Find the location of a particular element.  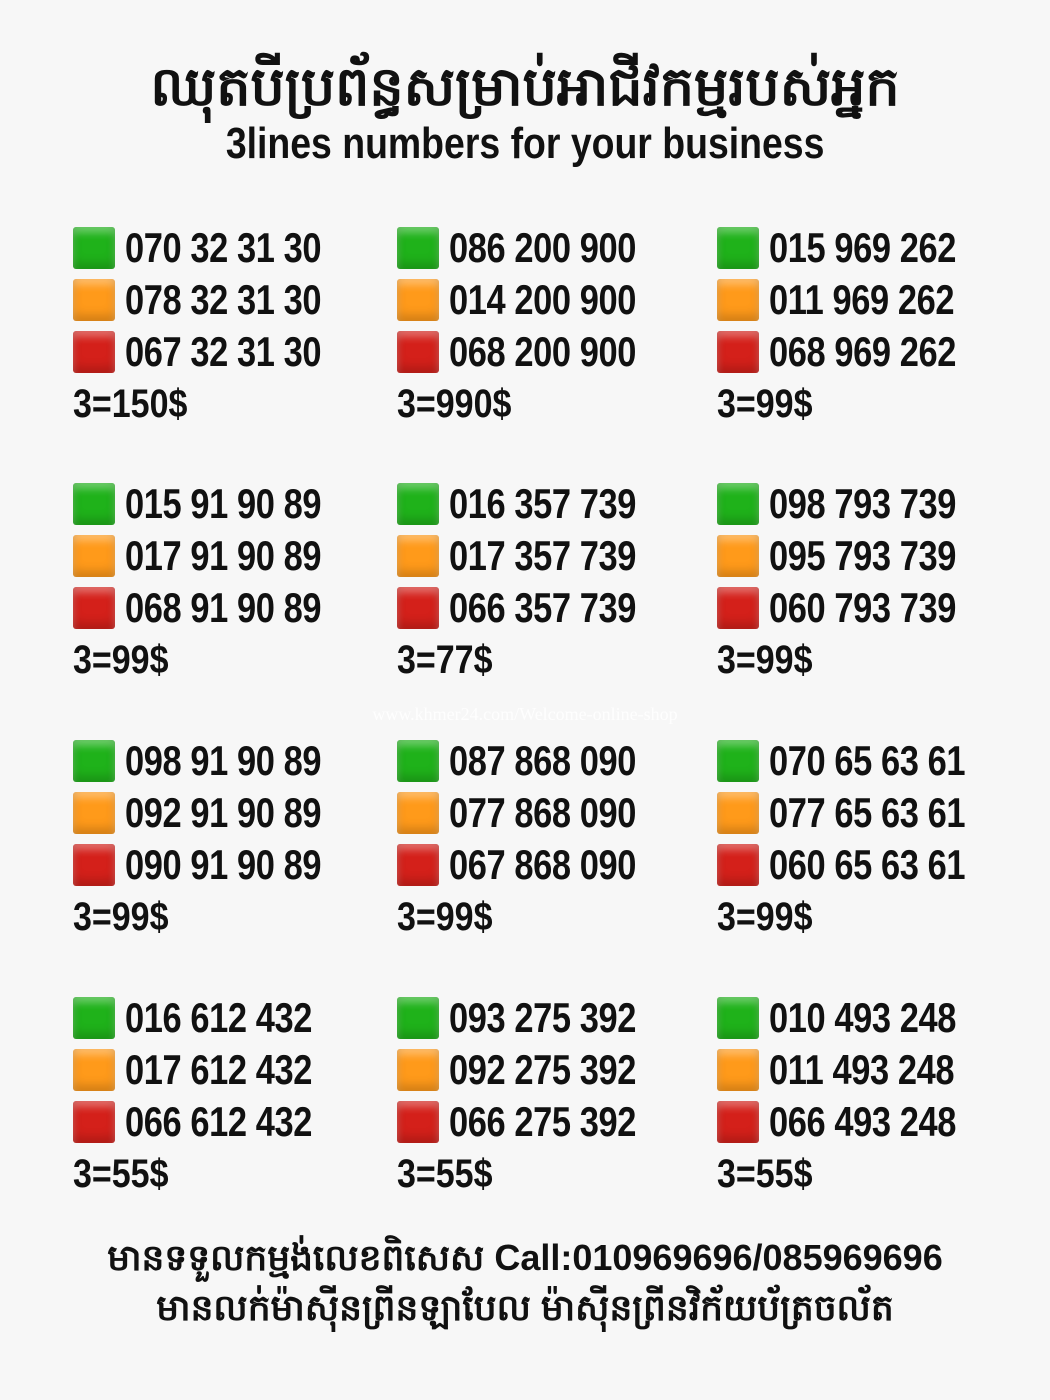

phone-number: 068 969 262 is located at coordinates (863, 351).